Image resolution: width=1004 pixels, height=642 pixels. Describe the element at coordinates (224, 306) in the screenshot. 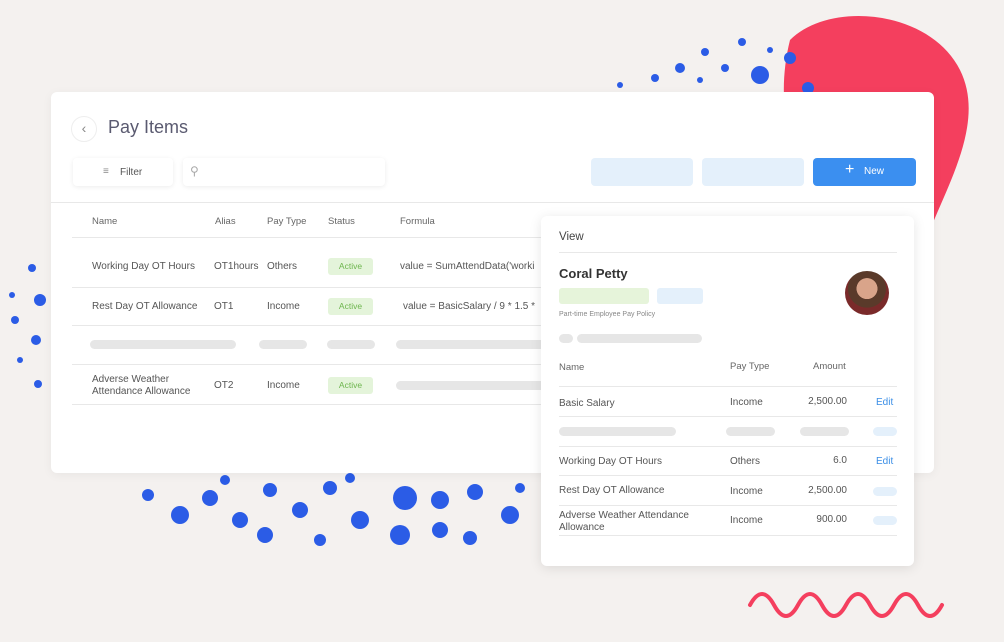

I see `cell: OT1` at that location.